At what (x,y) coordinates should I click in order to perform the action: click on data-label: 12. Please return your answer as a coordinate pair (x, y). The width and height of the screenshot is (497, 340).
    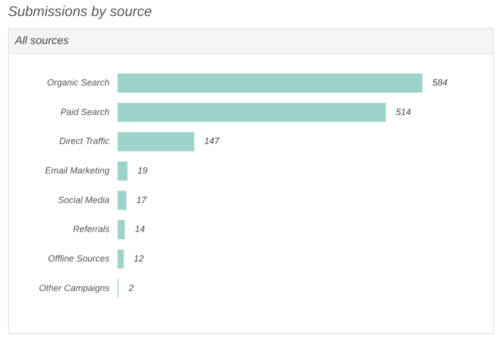
    Looking at the image, I should click on (139, 259).